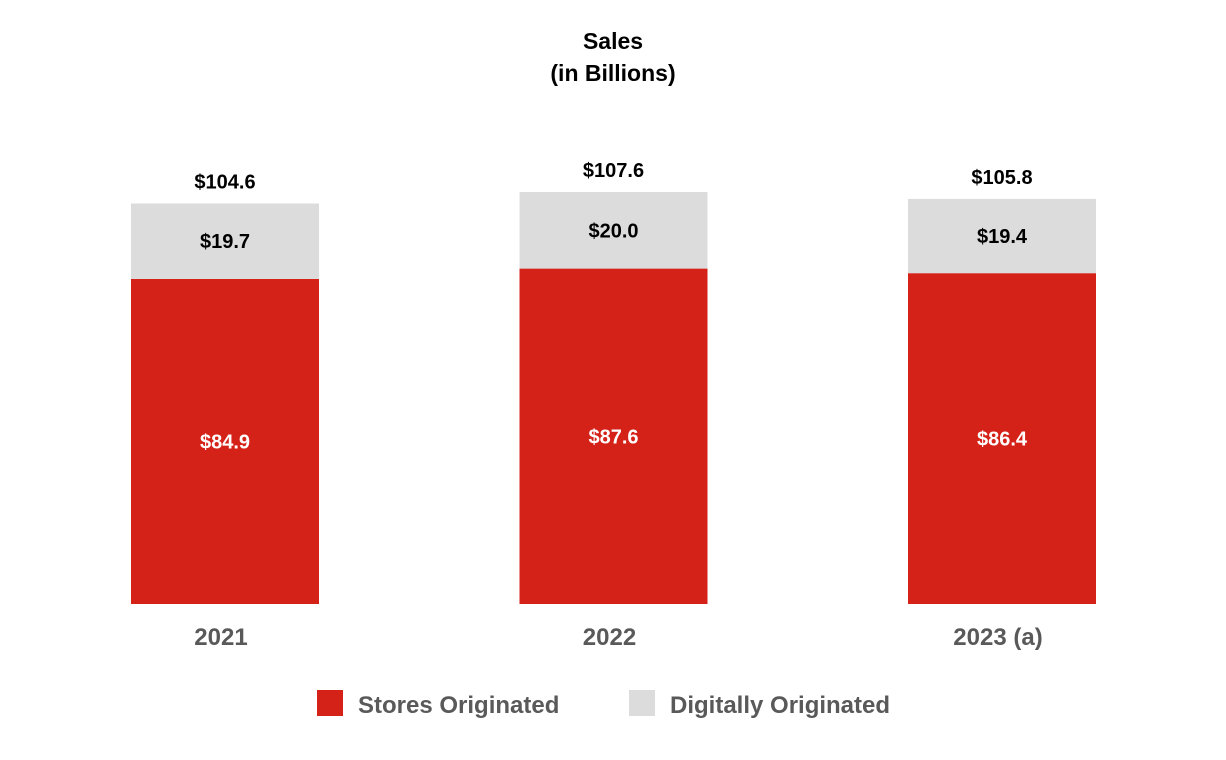 The image size is (1226, 760). Describe the element at coordinates (609, 637) in the screenshot. I see `x-tick-label: 2022` at that location.